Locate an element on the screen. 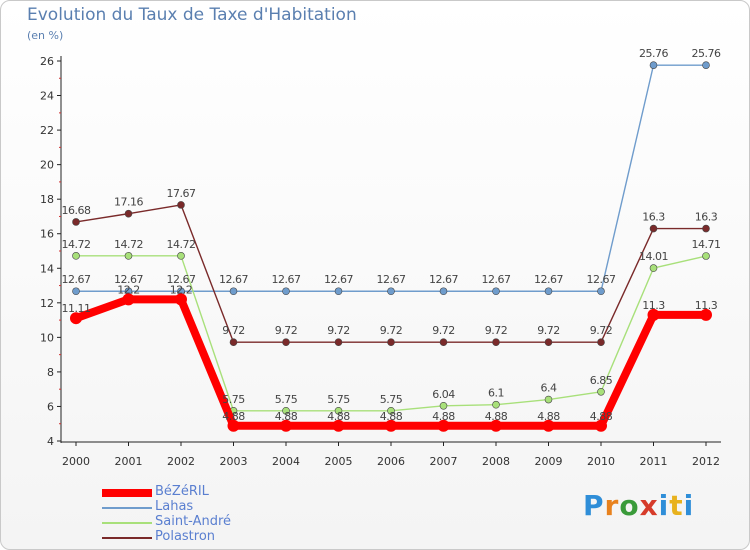 The width and height of the screenshot is (750, 550). data-label: 16.3 is located at coordinates (653, 217).